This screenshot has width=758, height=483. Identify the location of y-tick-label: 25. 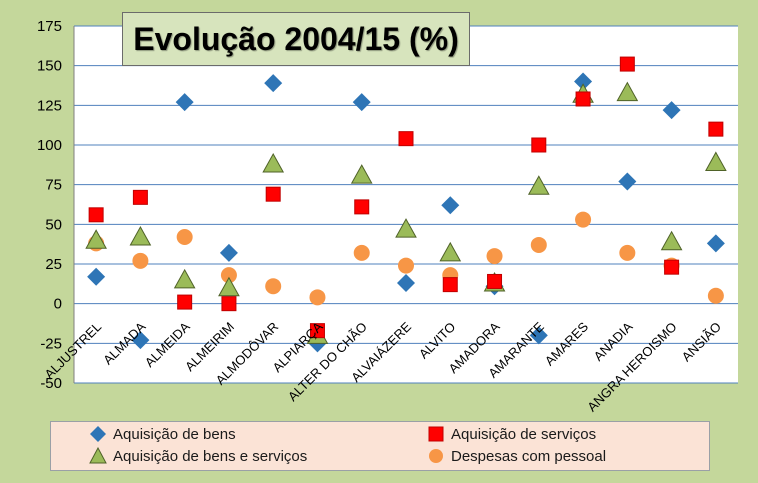
(53, 264).